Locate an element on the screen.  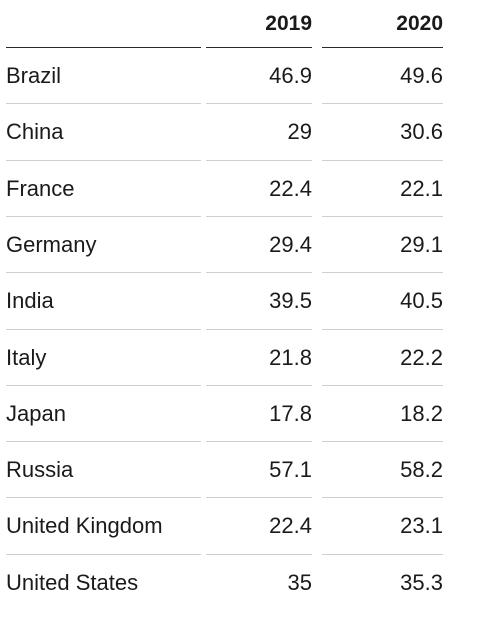
table-row: United Kingdom 22.4 23.1 is located at coordinates (250, 526).